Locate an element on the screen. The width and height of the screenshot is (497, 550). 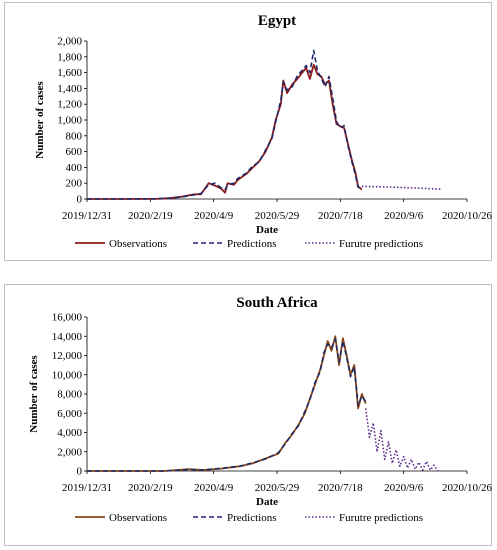
y-tick-label: 6,000 is located at coordinates (69, 414).